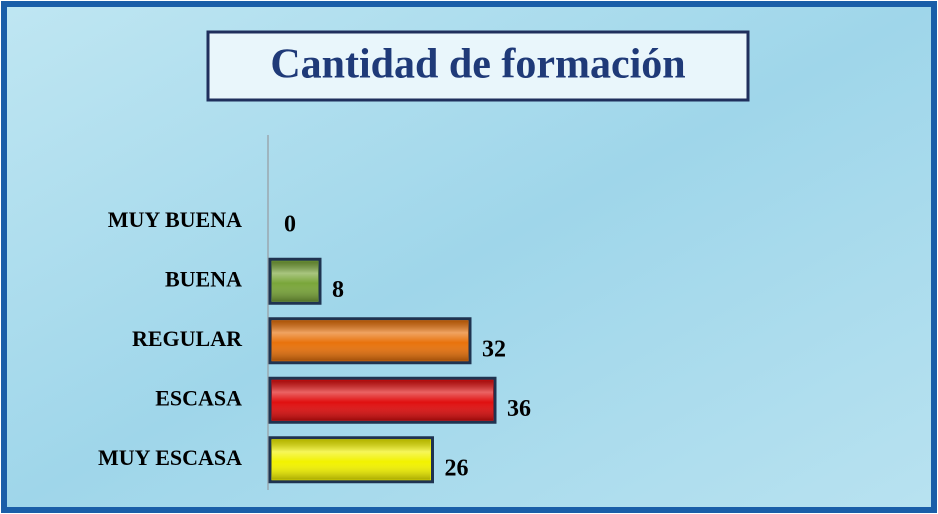  What do you see at coordinates (198, 397) in the screenshot?
I see `category-label: ESCASA` at bounding box center [198, 397].